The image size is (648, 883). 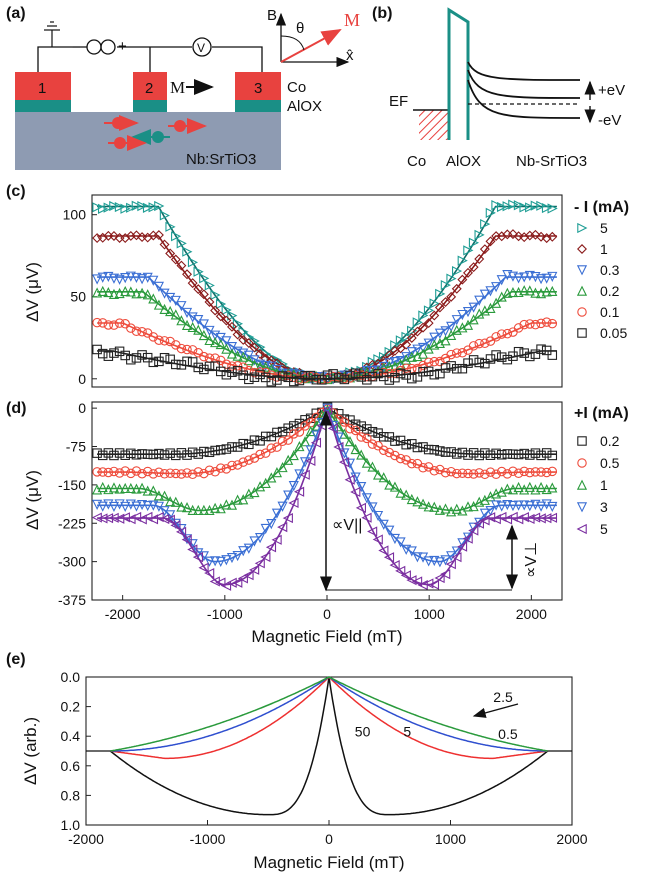 What do you see at coordinates (601, 270) in the screenshot?
I see `plot-c-legend: - I (mA) 5 1 0.3 0.2 0.1 0.05` at bounding box center [601, 270].